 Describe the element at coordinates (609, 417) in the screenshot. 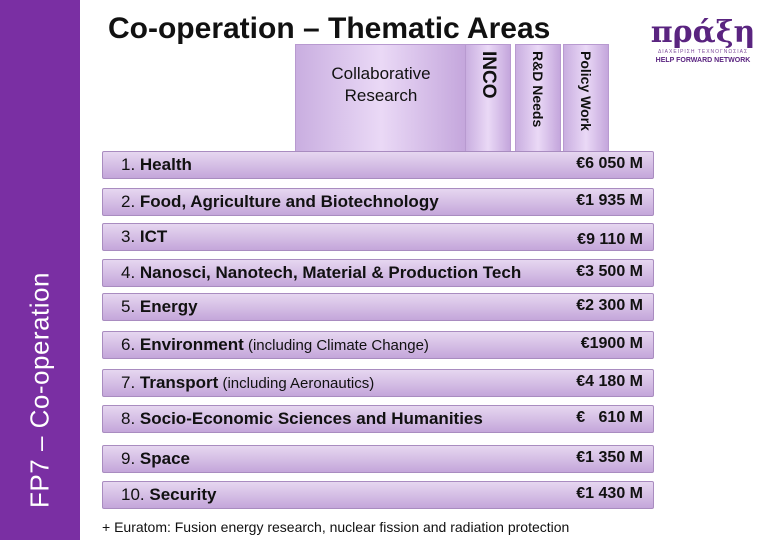

I see `area-budget: € 610 M` at that location.